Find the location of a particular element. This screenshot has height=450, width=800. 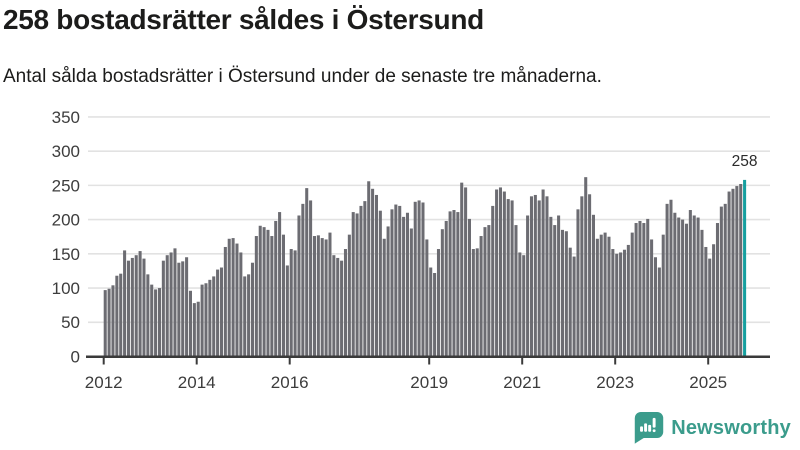

x-tick-label: 2025 is located at coordinates (708, 382).